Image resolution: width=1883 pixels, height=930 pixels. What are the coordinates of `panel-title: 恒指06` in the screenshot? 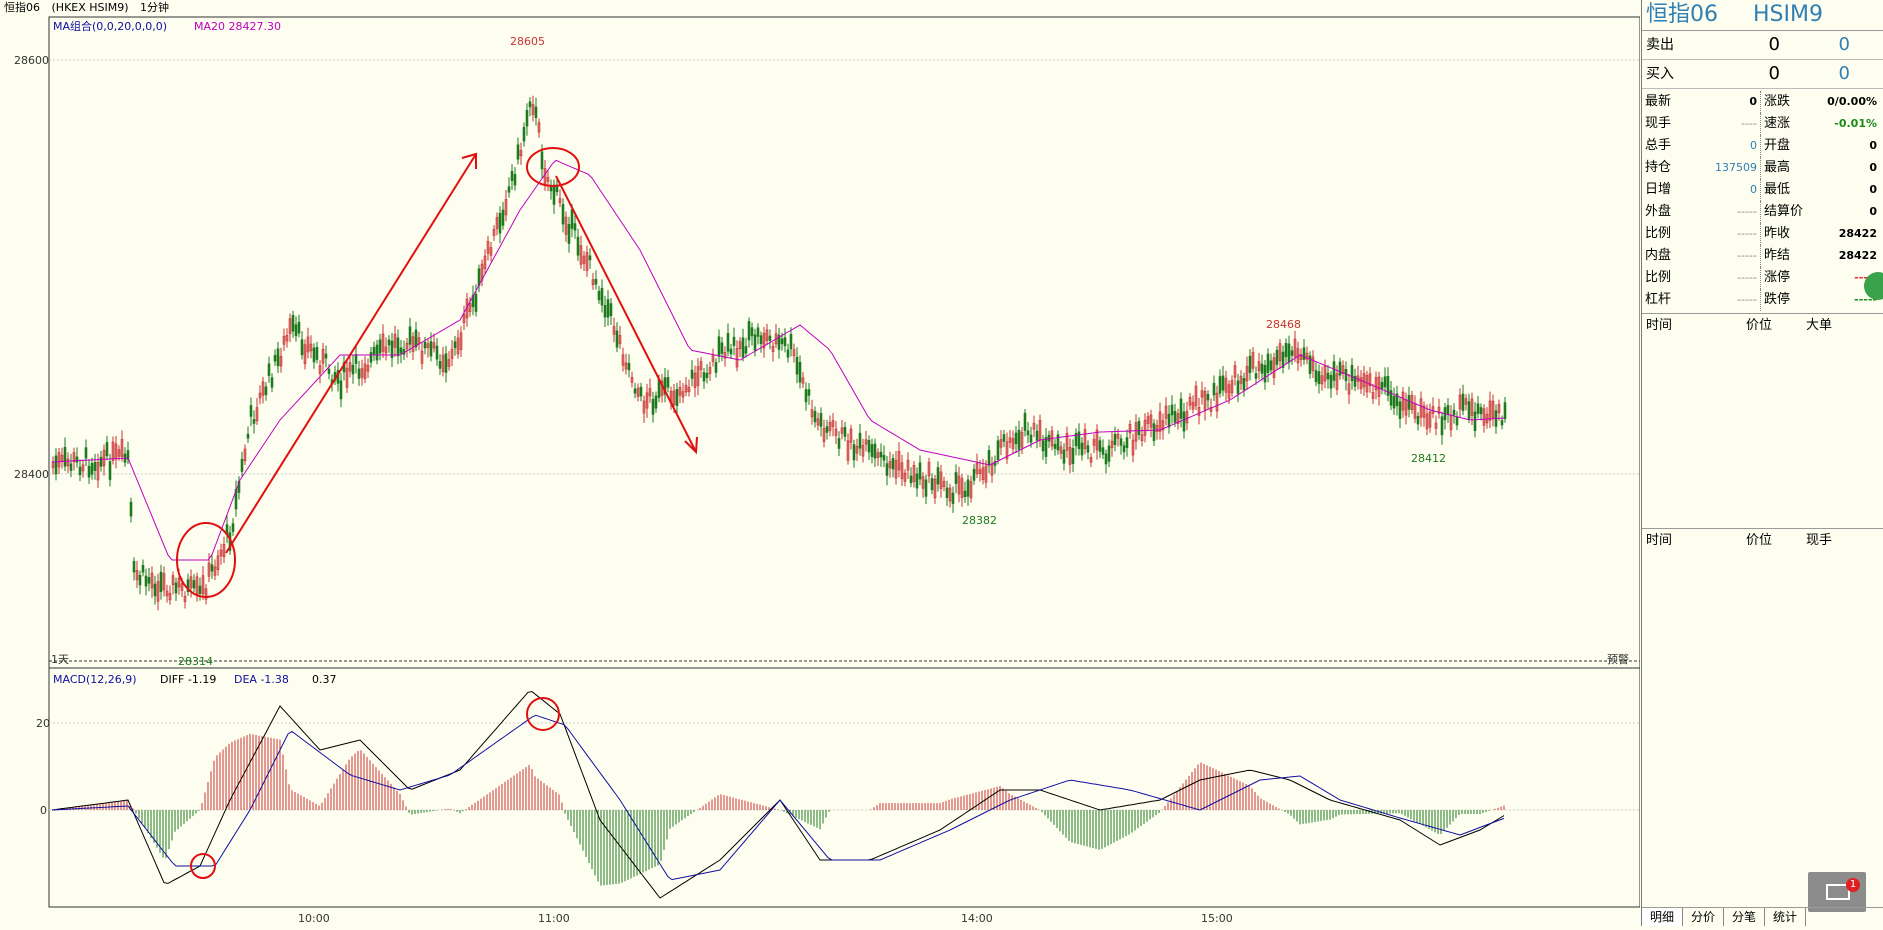 It's located at (1682, 14).